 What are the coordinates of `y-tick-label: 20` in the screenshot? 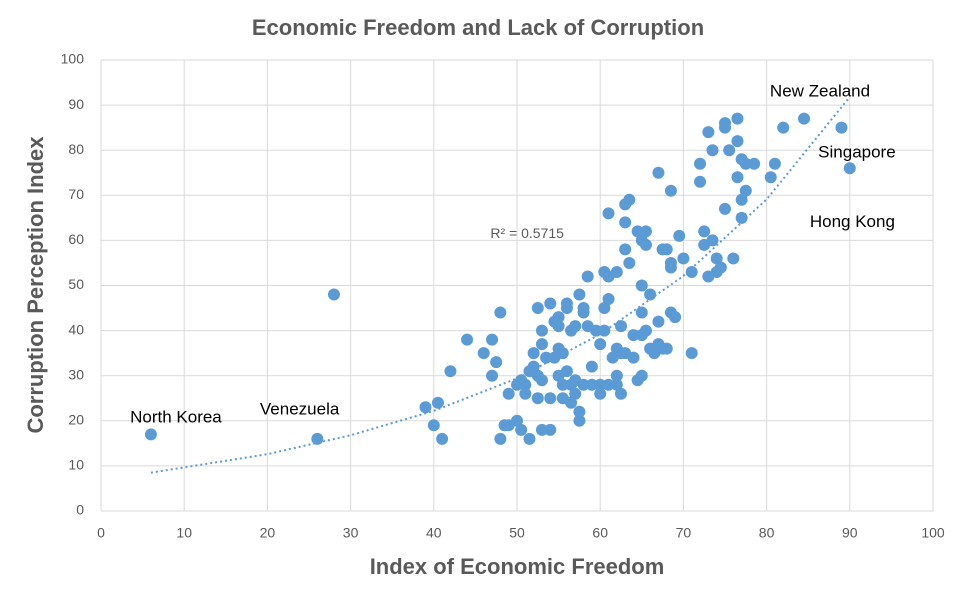 It's located at (76, 420).